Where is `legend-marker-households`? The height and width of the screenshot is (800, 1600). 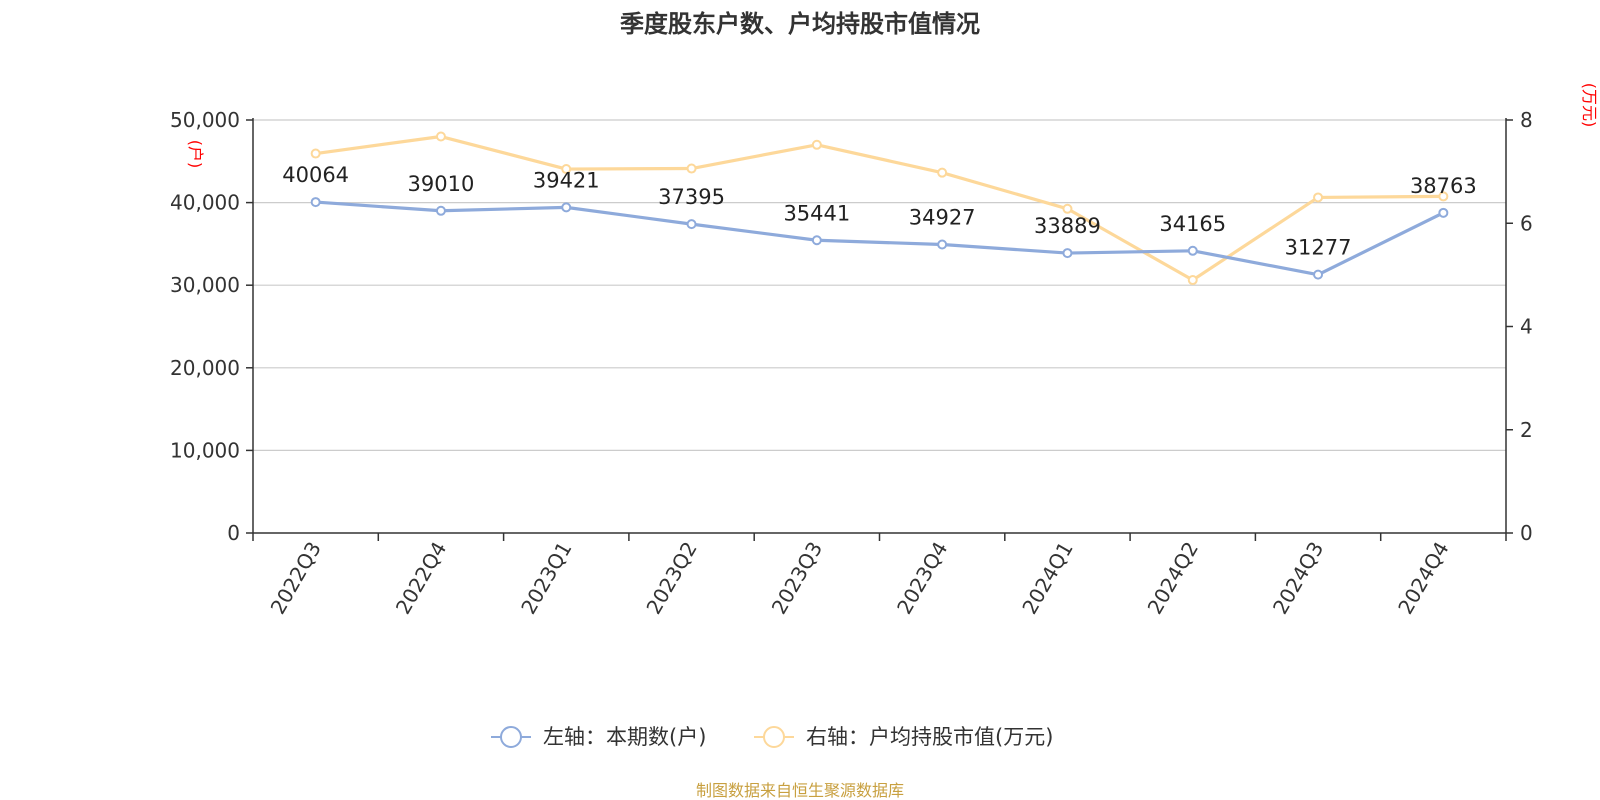
legend-marker-households is located at coordinates (511, 737).